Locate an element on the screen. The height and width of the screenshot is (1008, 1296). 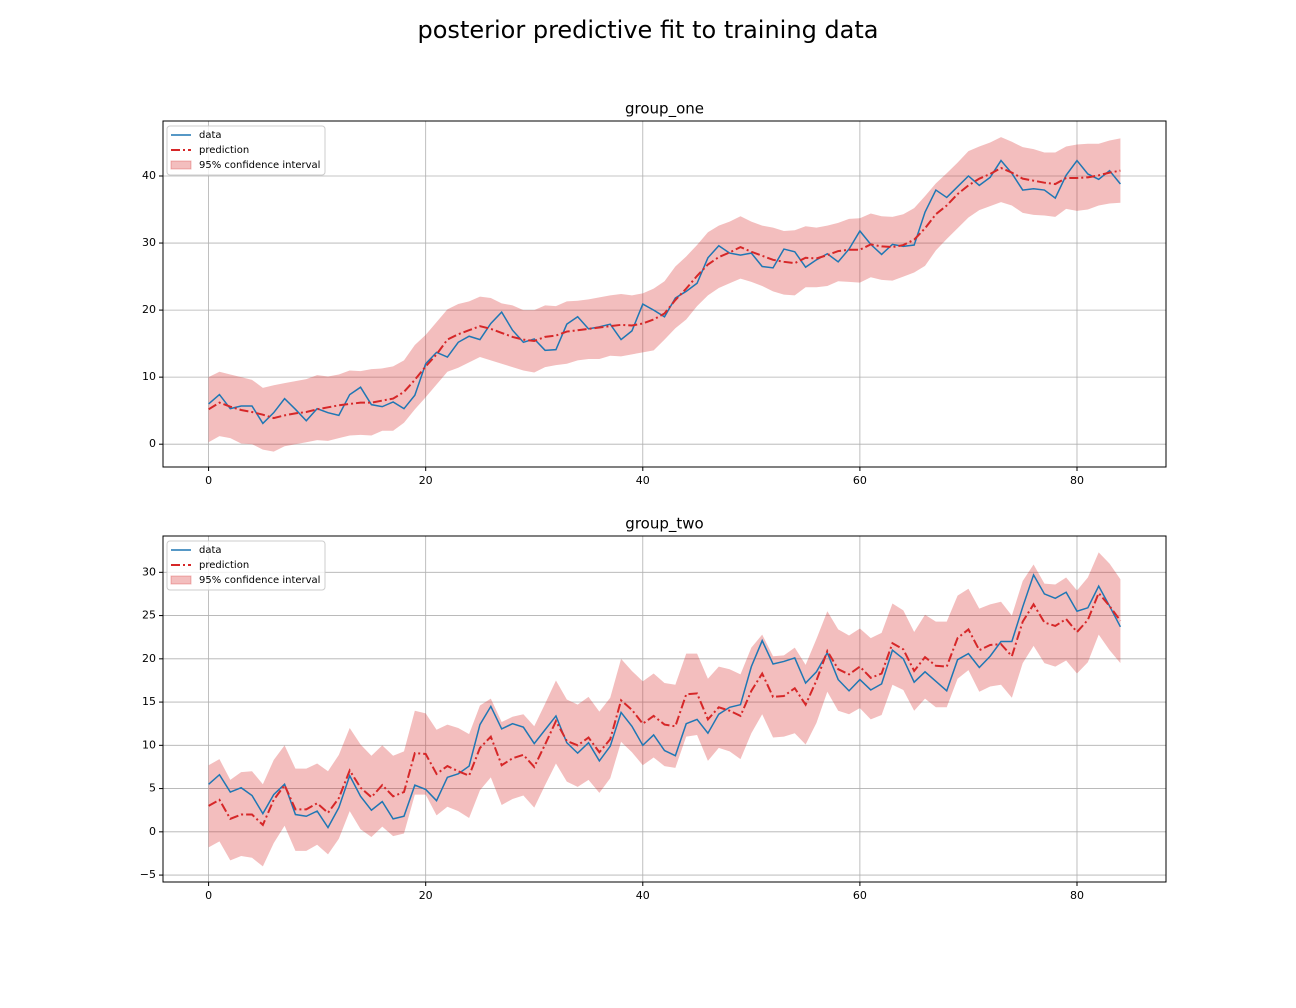
axes-title: group_two is located at coordinates (664, 524).